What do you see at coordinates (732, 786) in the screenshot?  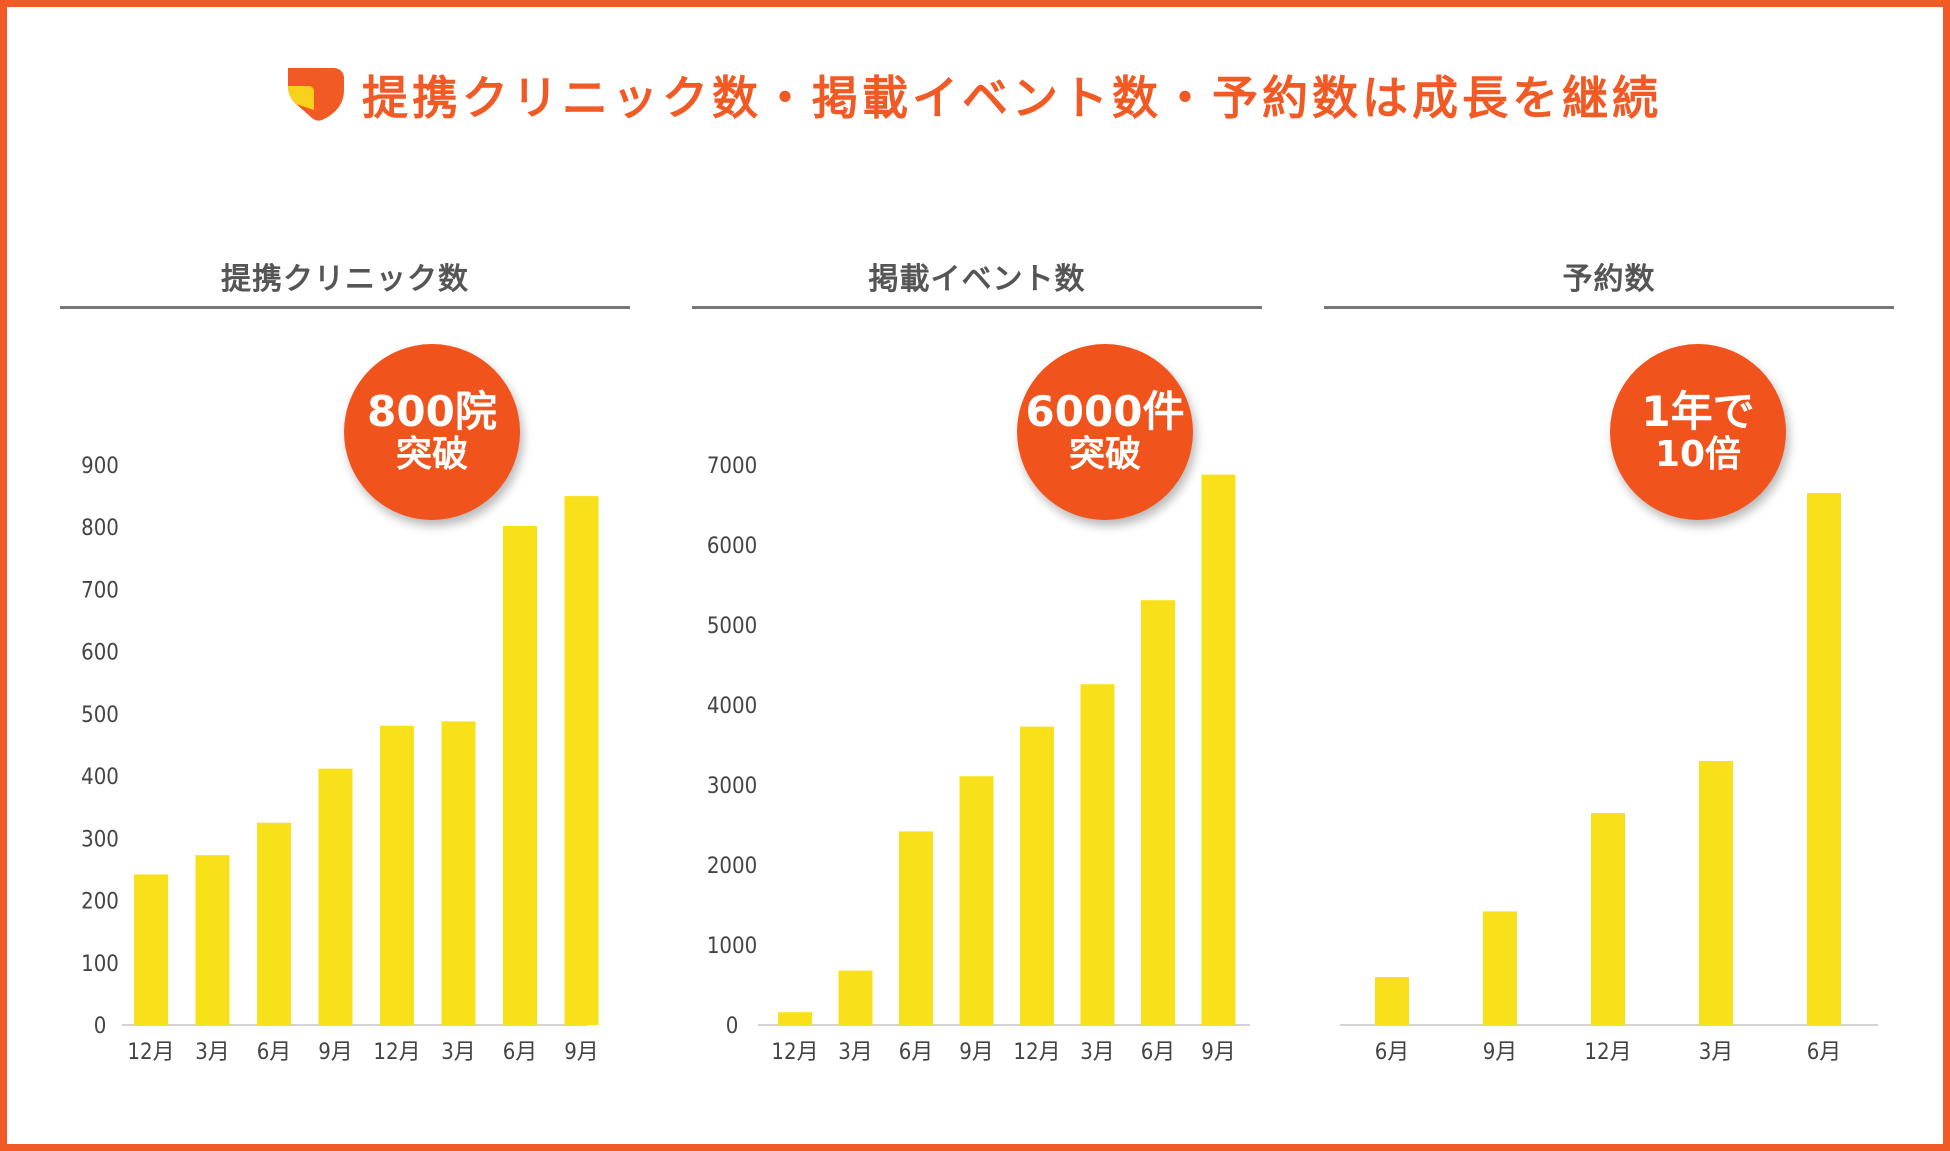 I see `y-tick-label-3: 3000` at bounding box center [732, 786].